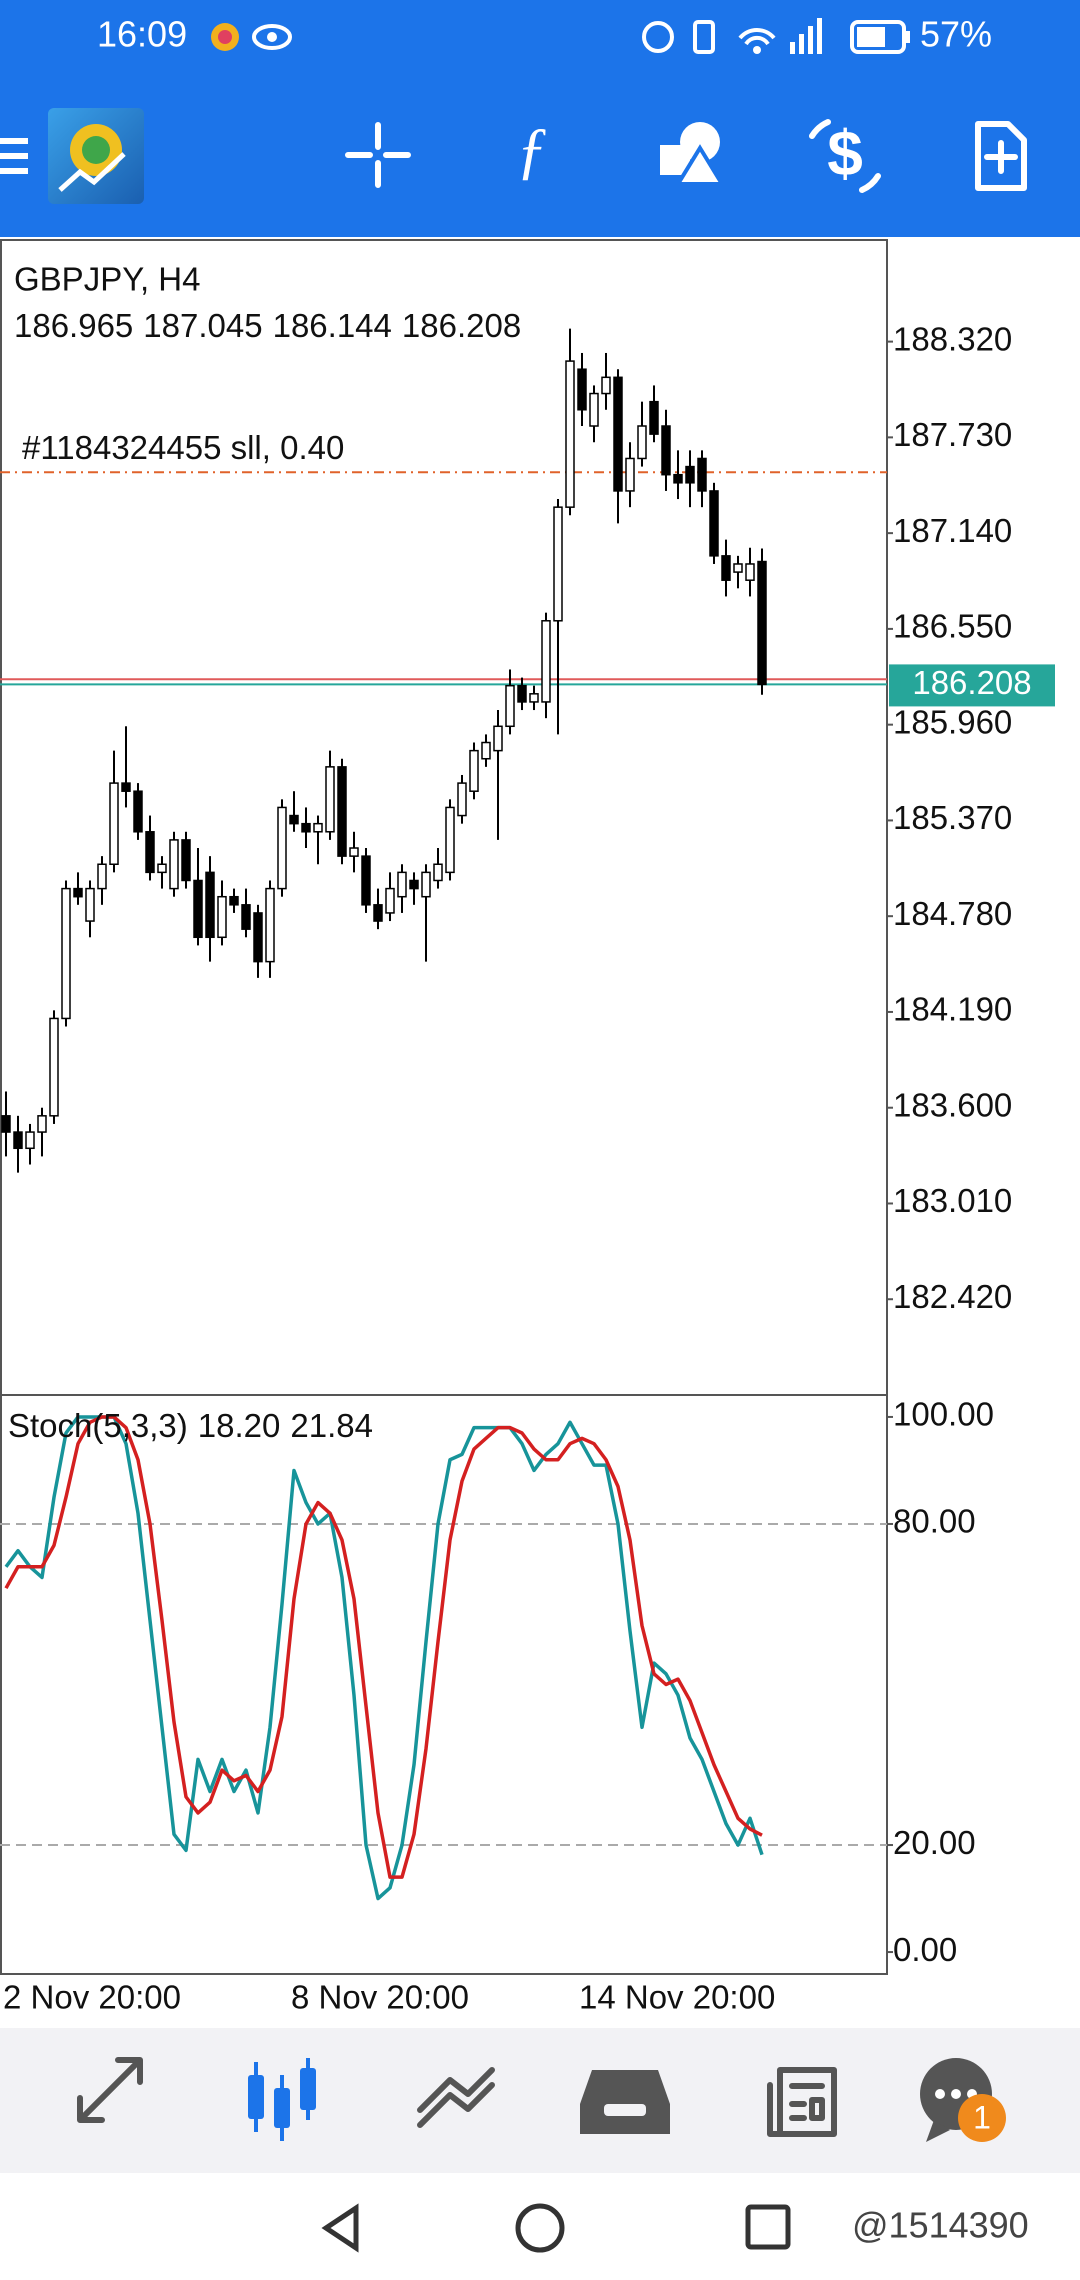 This screenshot has width=1080, height=2280. What do you see at coordinates (340, 2228) in the screenshot?
I see `back-button` at bounding box center [340, 2228].